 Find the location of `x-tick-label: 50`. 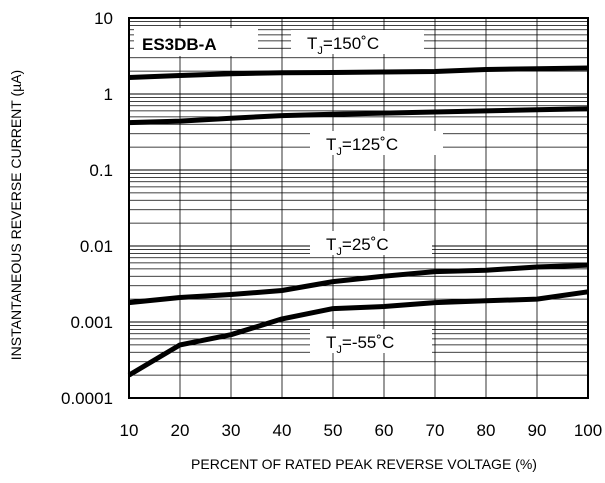

x-tick-label: 50 is located at coordinates (333, 430).